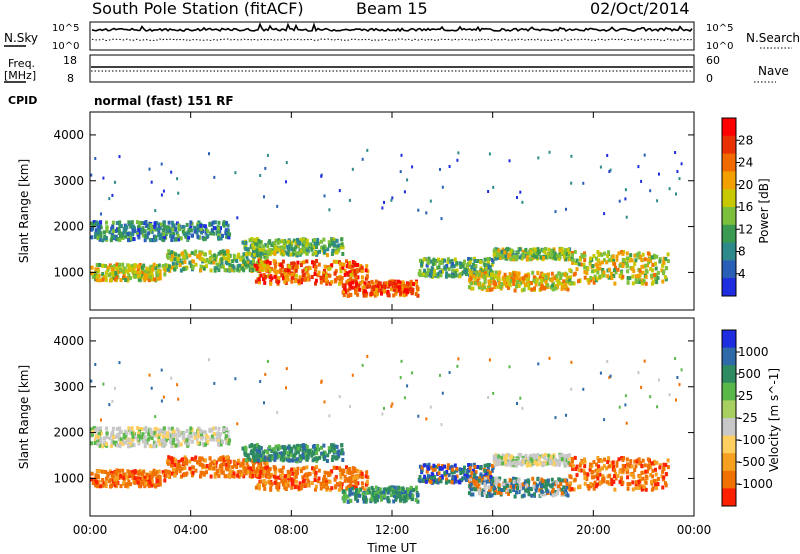  What do you see at coordinates (190, 530) in the screenshot?
I see `xtick-label: 04:00` at bounding box center [190, 530].